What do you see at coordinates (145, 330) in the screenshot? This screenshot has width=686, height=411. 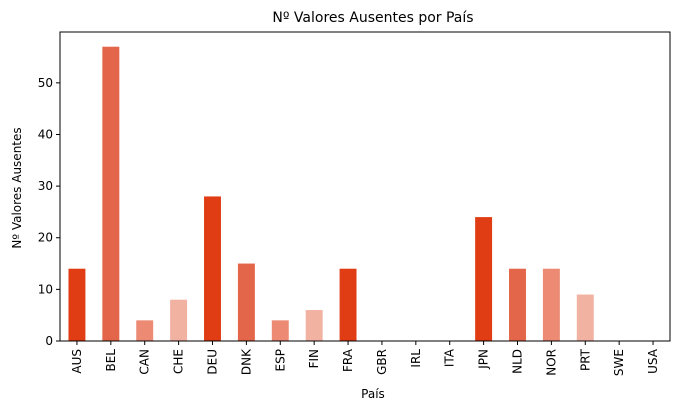 I see `bar-can` at bounding box center [145, 330].